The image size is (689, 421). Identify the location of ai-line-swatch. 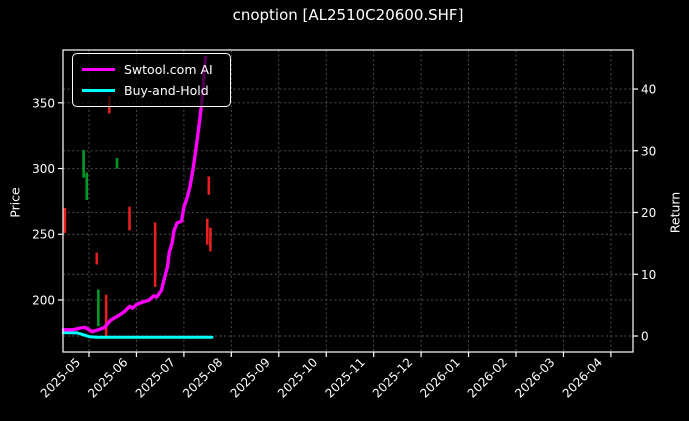
(98, 69).